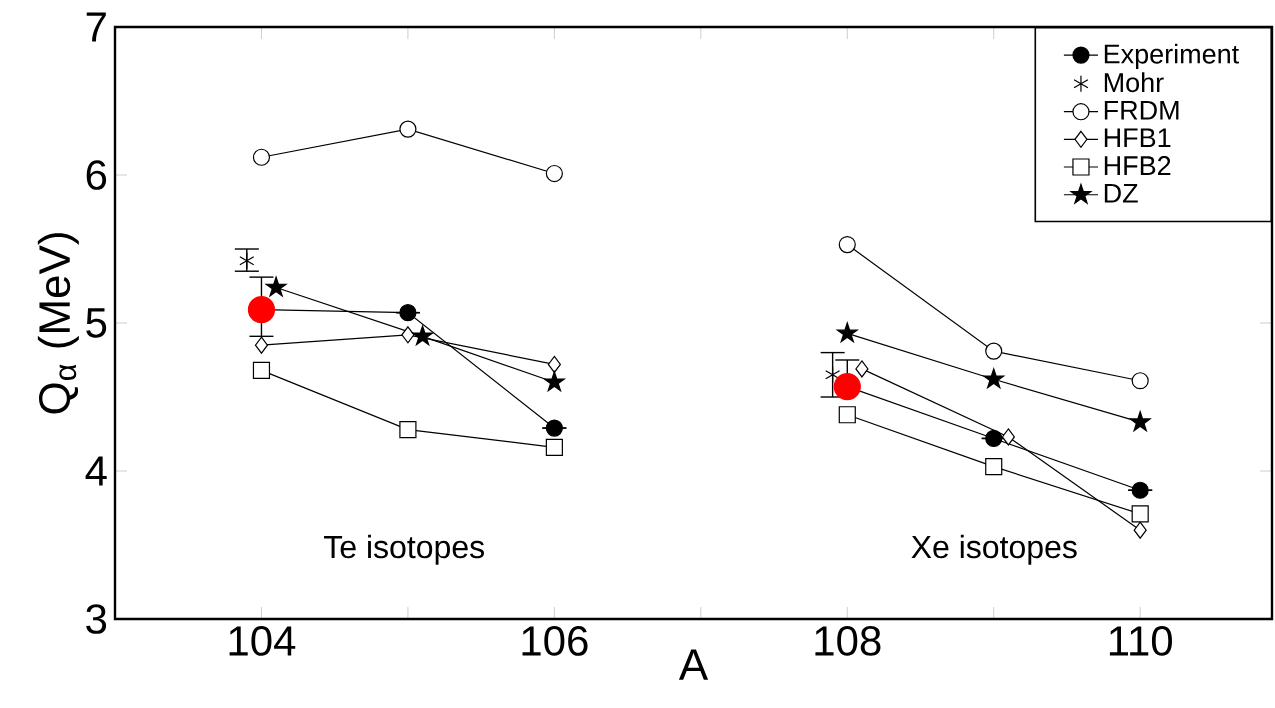  I want to click on y-tick-label: 6, so click(96, 175).